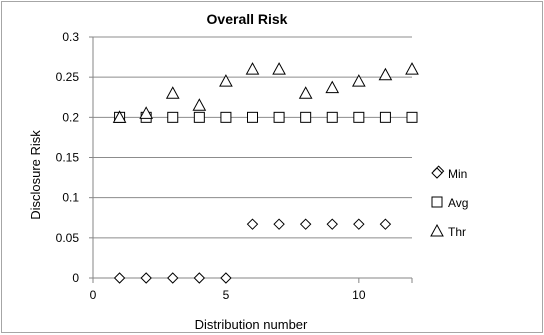  What do you see at coordinates (68, 238) in the screenshot?
I see `y-tick-label: 0.05` at bounding box center [68, 238].